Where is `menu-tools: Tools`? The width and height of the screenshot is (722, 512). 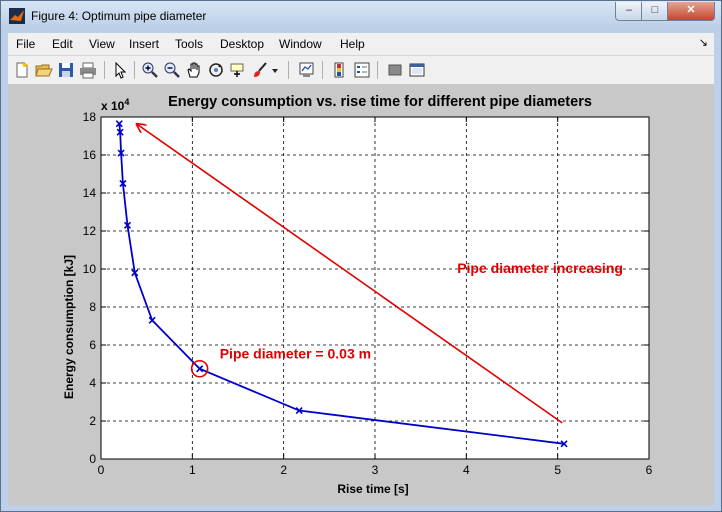
menu-tools: Tools is located at coordinates (189, 44).